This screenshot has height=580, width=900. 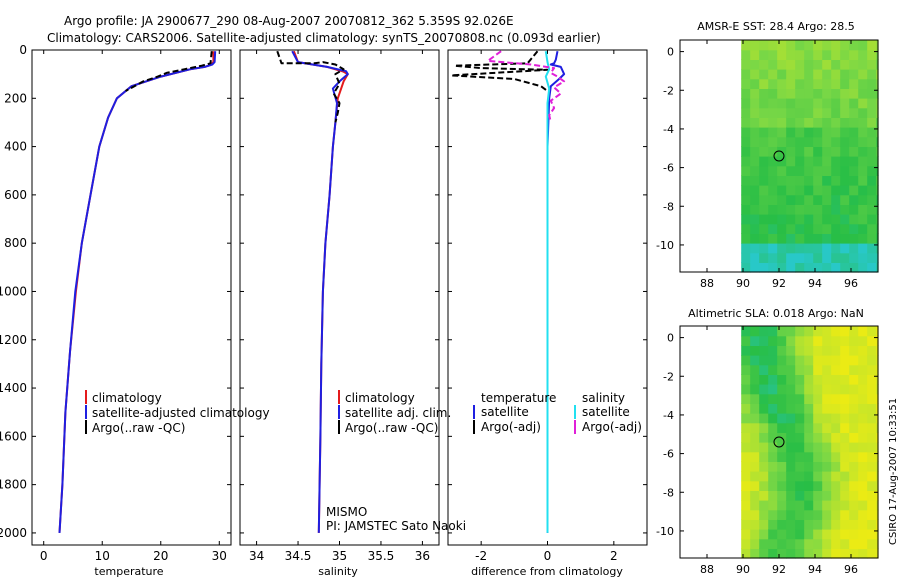 I want to click on x-tick-label: 35.5, so click(x=381, y=556).